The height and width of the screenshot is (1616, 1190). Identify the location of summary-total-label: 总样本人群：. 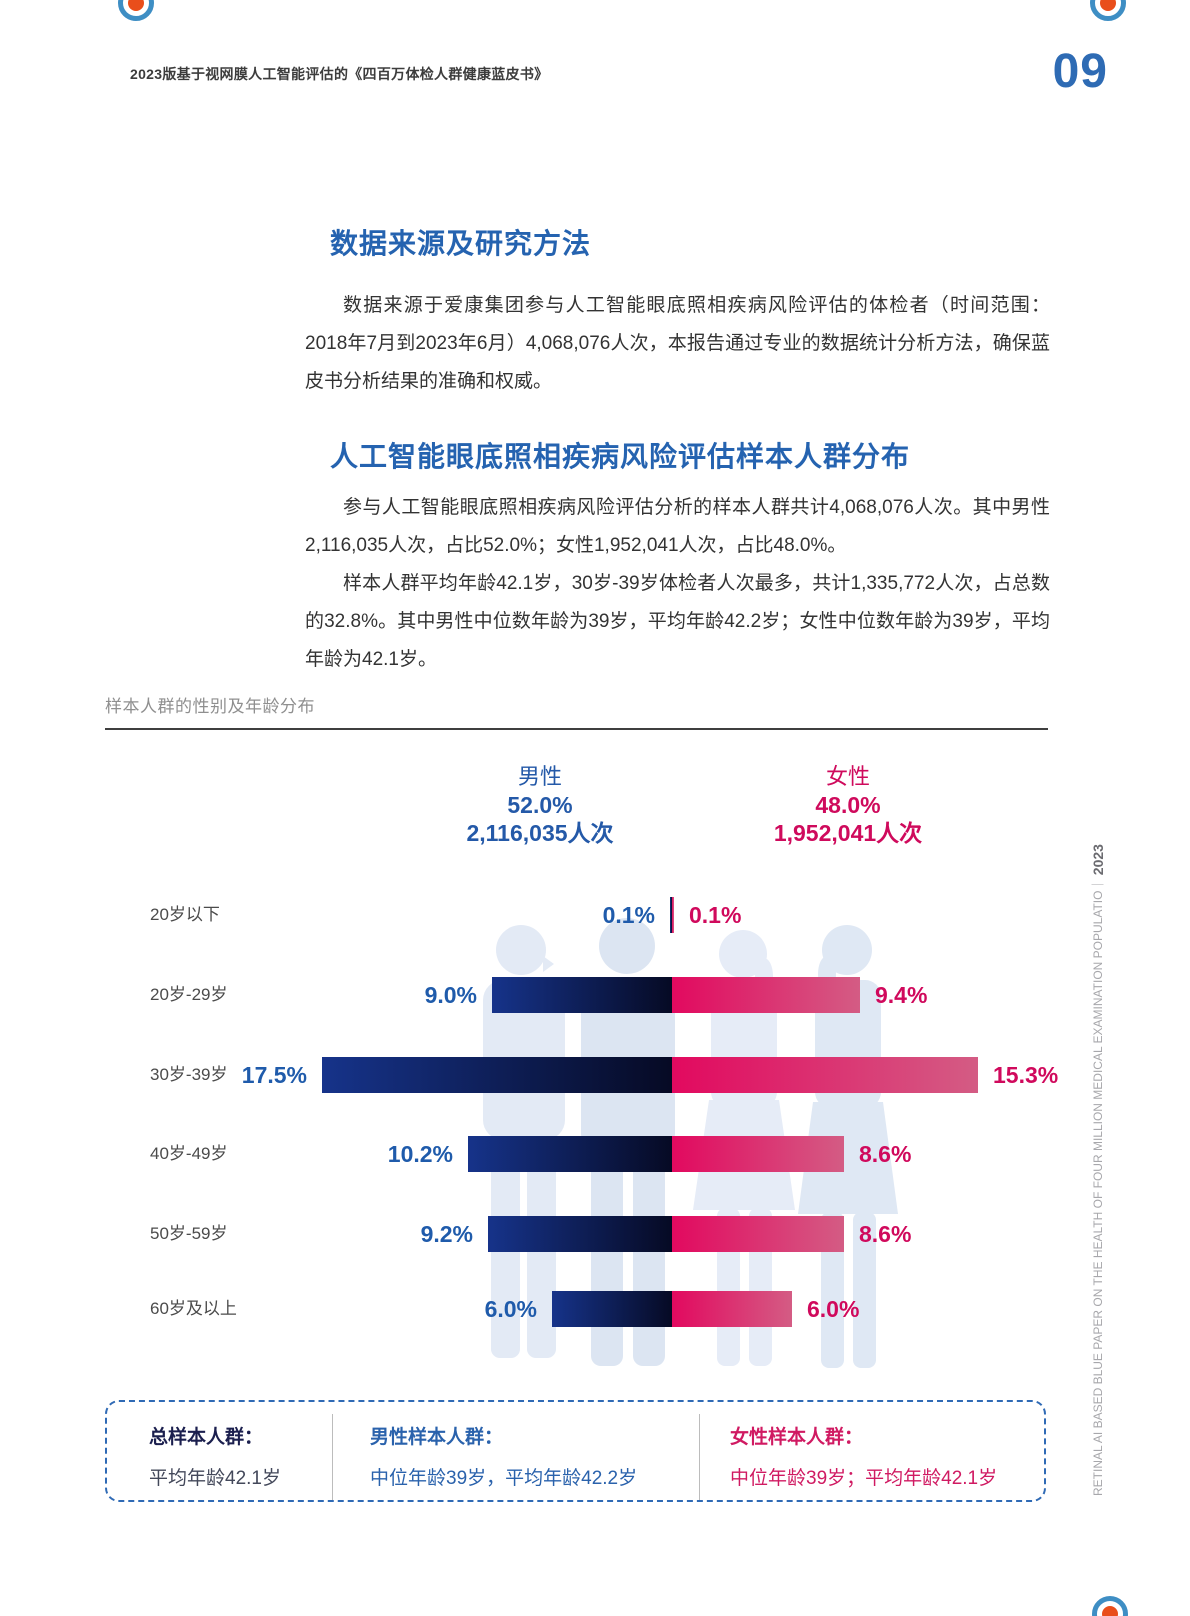
(206, 1437).